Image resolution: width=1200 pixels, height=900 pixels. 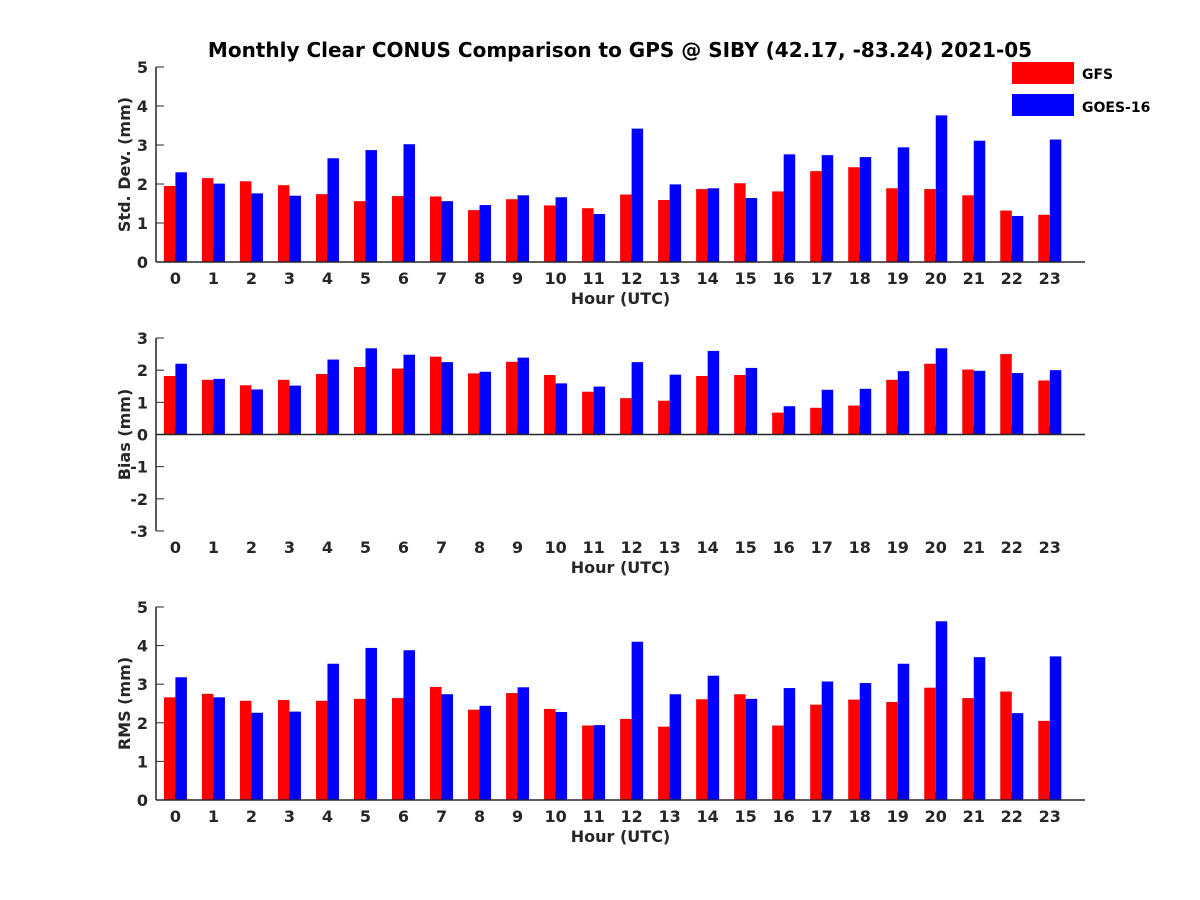 I want to click on bias-xtick-label: 19, so click(x=898, y=547).